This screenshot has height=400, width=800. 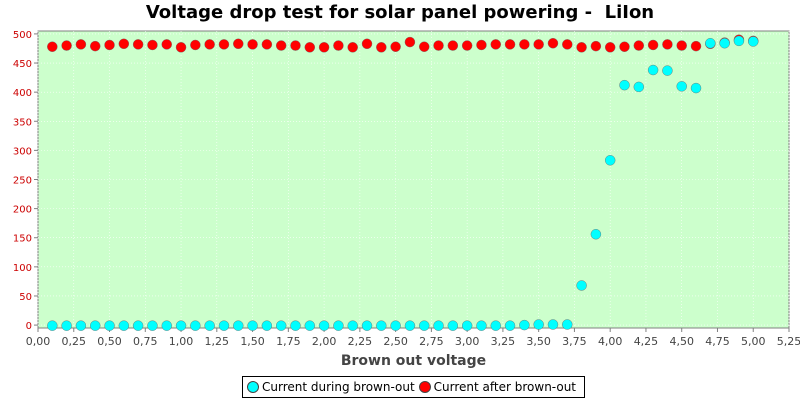 What do you see at coordinates (252, 341) in the screenshot?
I see `x-tick-label: 1,50` at bounding box center [252, 341].